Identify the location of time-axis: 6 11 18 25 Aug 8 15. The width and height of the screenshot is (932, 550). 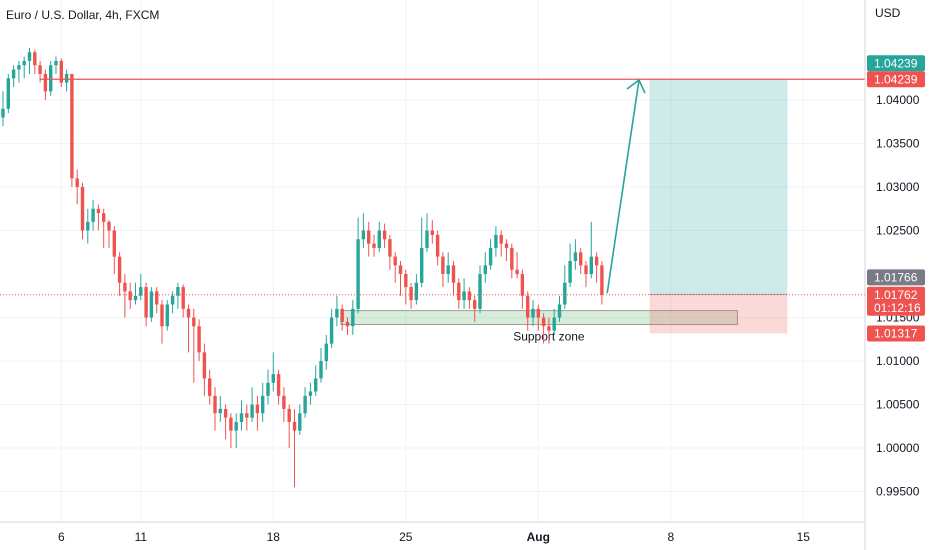
(434, 537).